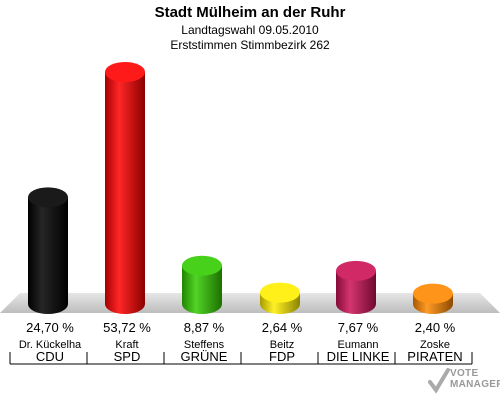 The width and height of the screenshot is (500, 400). I want to click on value-label: 8,87 %, so click(204, 327).